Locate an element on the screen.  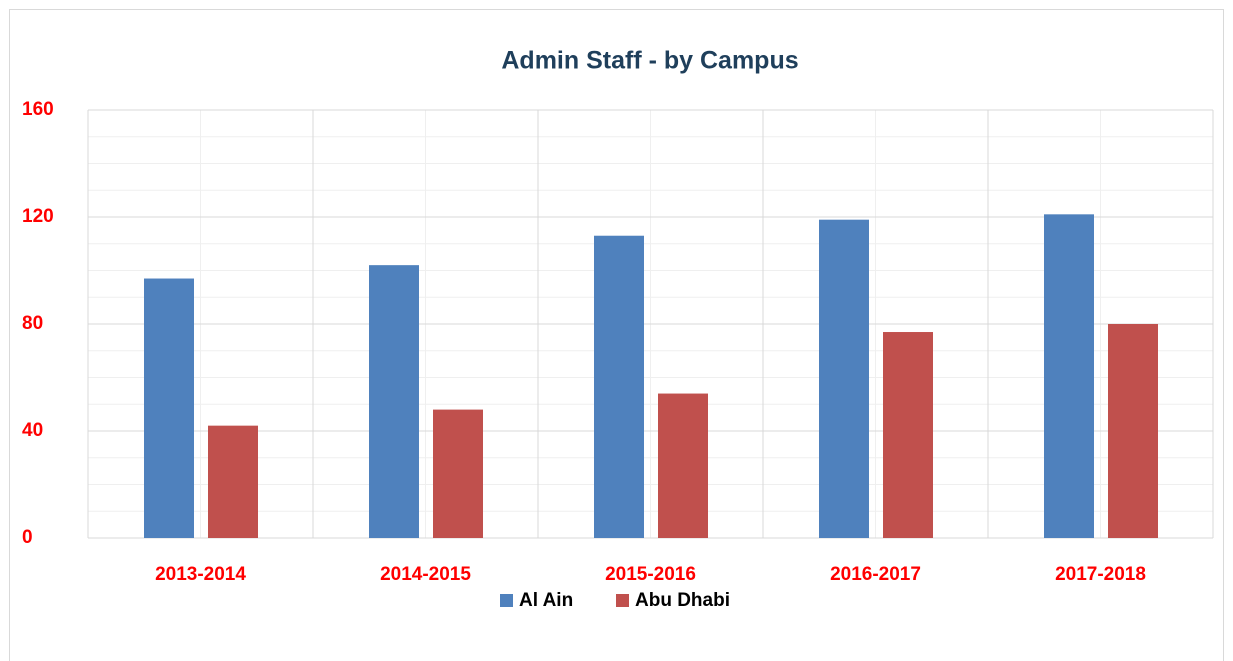
chart-title: Admin Staff - by Campus is located at coordinates (649, 61).